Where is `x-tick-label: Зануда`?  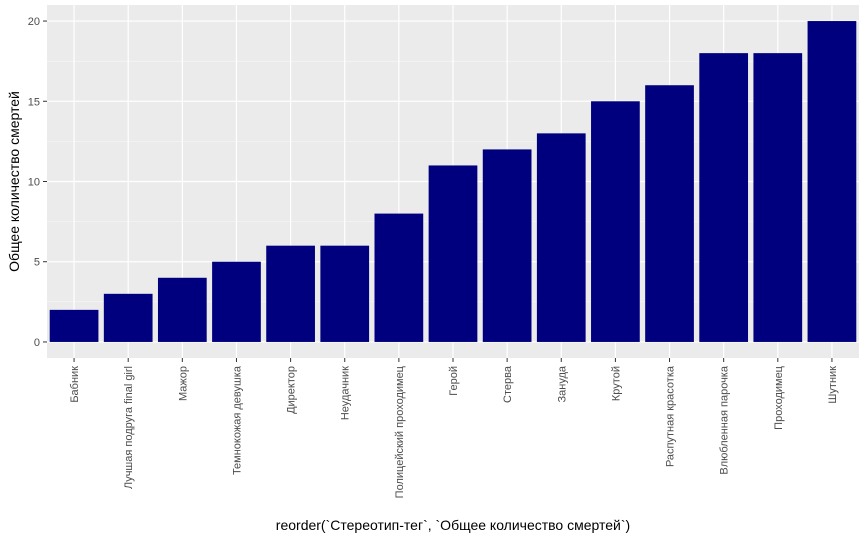
x-tick-label: Зануда is located at coordinates (562, 383).